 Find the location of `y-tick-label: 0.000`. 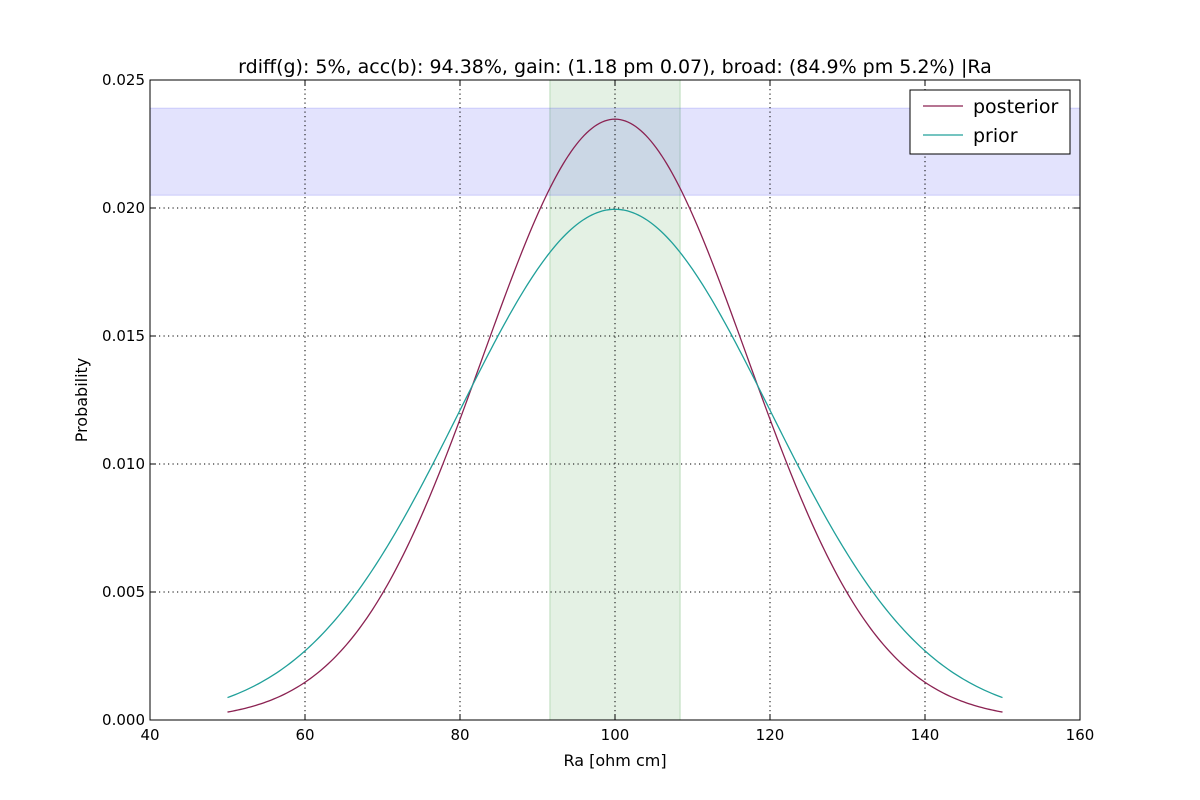

y-tick-label: 0.000 is located at coordinates (123, 720).